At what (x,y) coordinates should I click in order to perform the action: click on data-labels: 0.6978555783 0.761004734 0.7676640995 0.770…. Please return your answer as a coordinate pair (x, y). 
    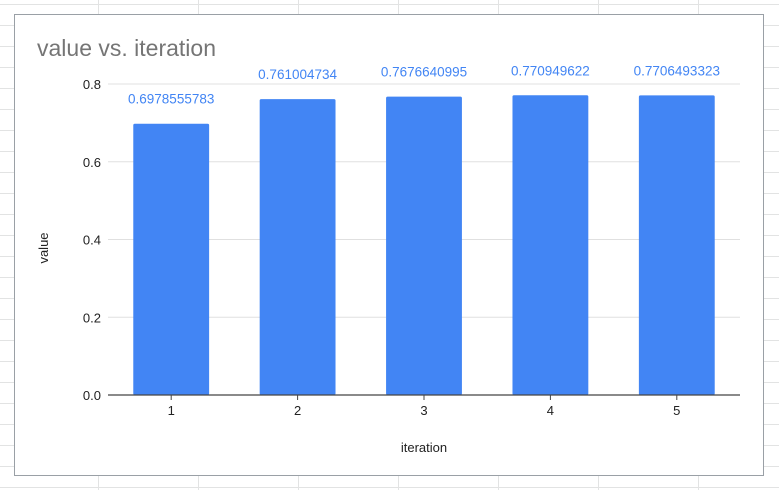
    Looking at the image, I should click on (424, 84).